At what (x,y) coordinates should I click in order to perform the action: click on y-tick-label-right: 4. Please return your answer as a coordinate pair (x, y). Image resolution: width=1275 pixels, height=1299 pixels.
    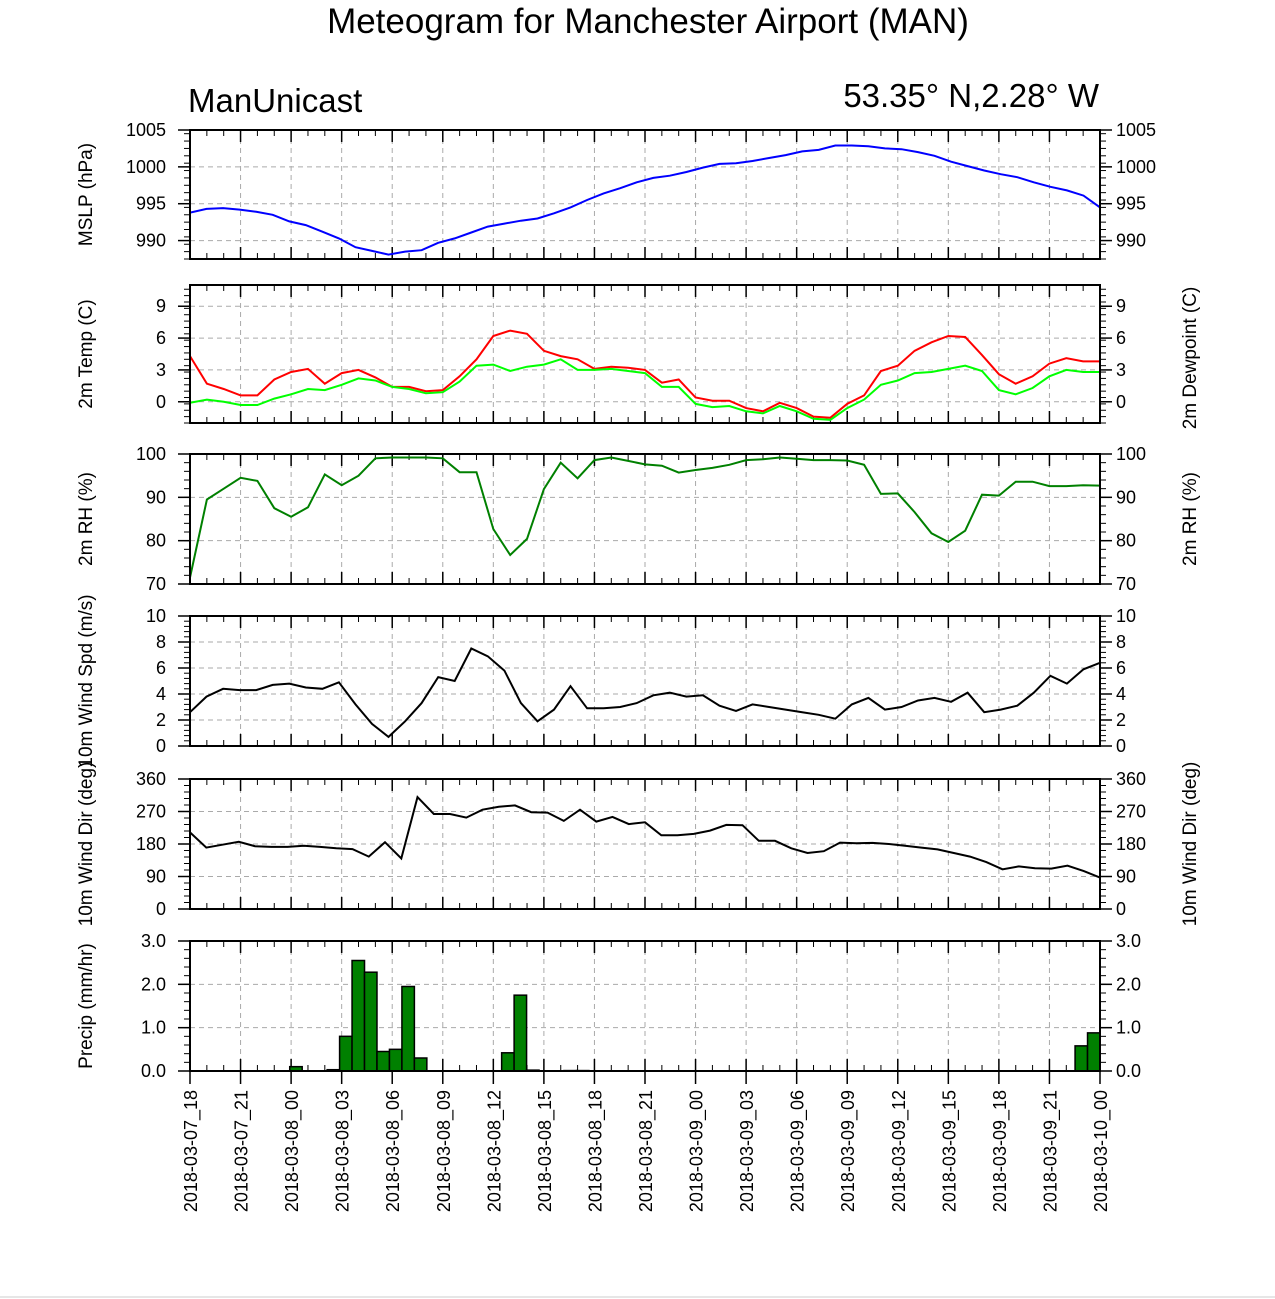
    Looking at the image, I should click on (1121, 694).